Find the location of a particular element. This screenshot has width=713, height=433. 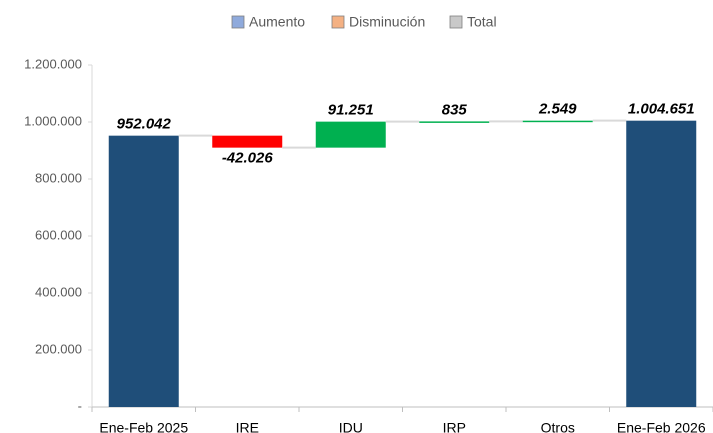

y-tick-label: 400.000 is located at coordinates (58, 291).